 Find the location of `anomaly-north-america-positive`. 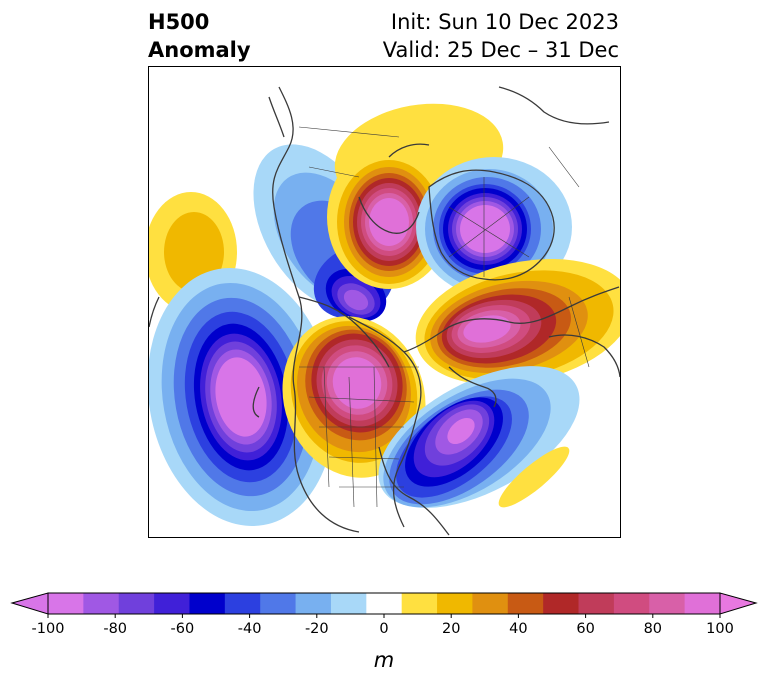

anomaly-north-america-positive is located at coordinates (354, 397).